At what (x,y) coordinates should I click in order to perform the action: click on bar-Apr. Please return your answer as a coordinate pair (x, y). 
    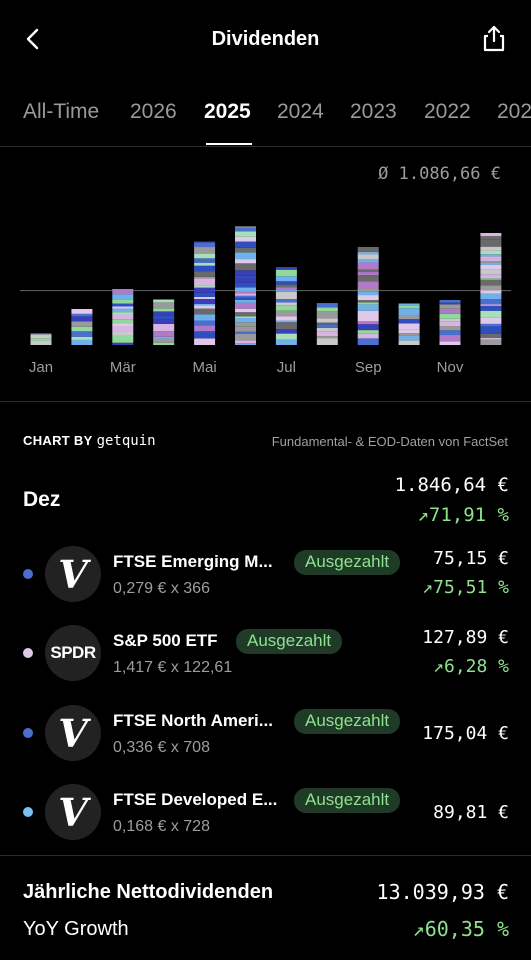
    Looking at the image, I should click on (164, 322).